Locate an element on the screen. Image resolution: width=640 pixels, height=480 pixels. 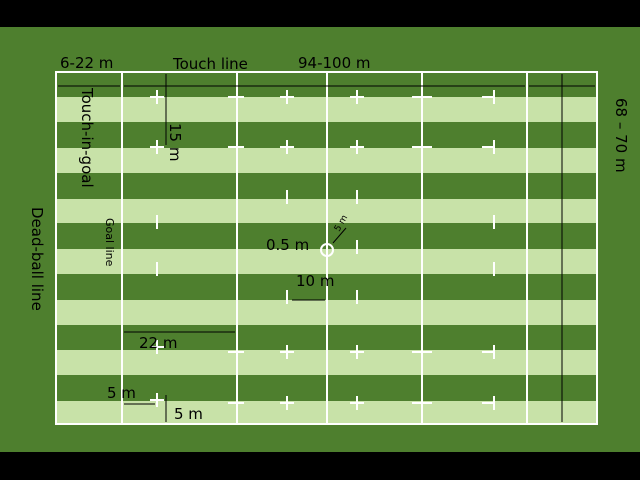
five-m-touch-label: 5 m is located at coordinates (188, 414).